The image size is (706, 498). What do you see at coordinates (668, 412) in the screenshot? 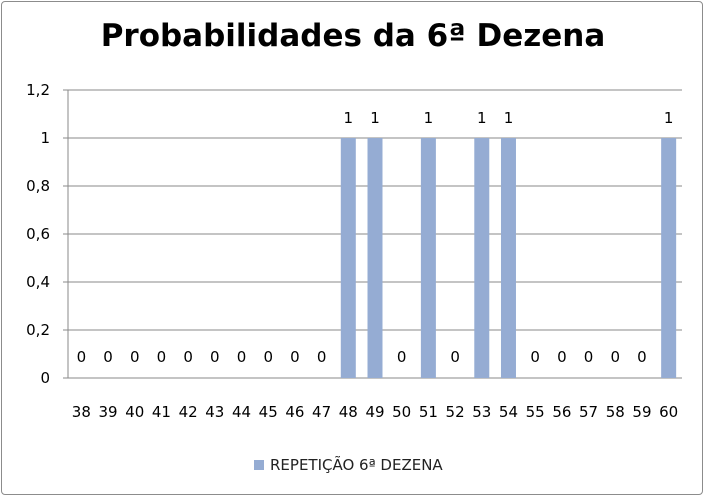
I see `x-tick-label: 60` at bounding box center [668, 412].